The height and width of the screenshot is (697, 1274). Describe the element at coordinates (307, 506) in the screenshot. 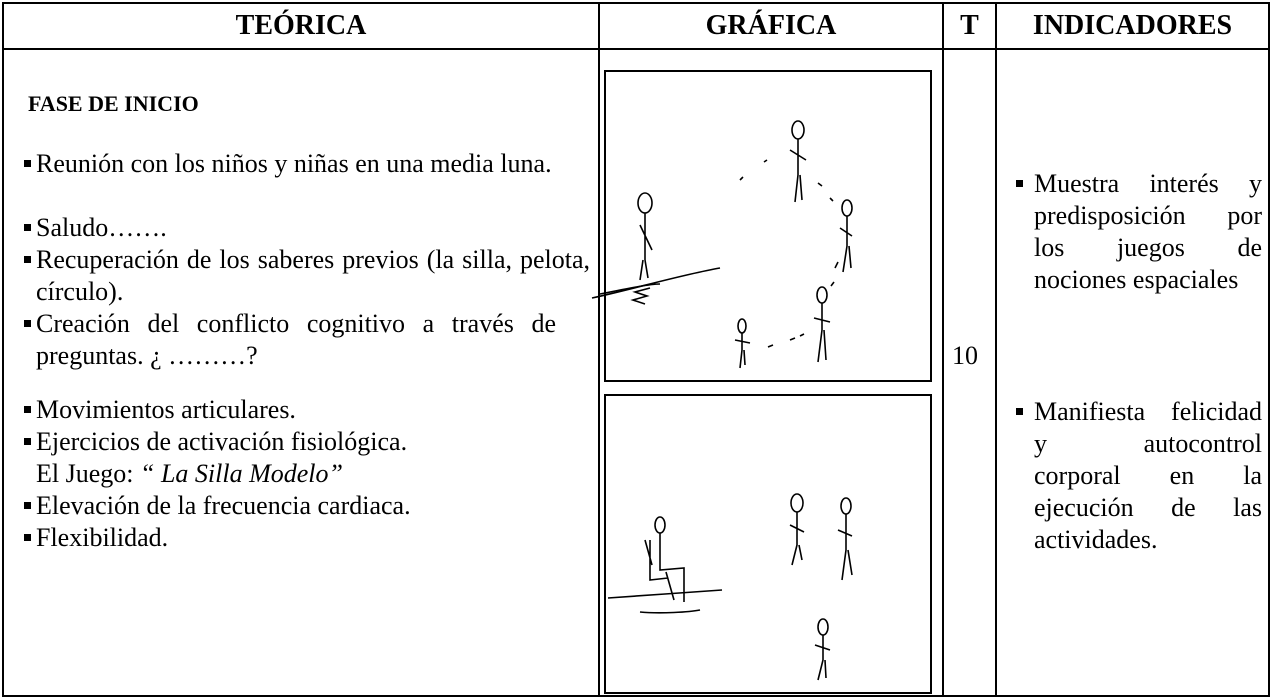

I see `list-item: Elevación de la frecuencia cardiaca.` at that location.